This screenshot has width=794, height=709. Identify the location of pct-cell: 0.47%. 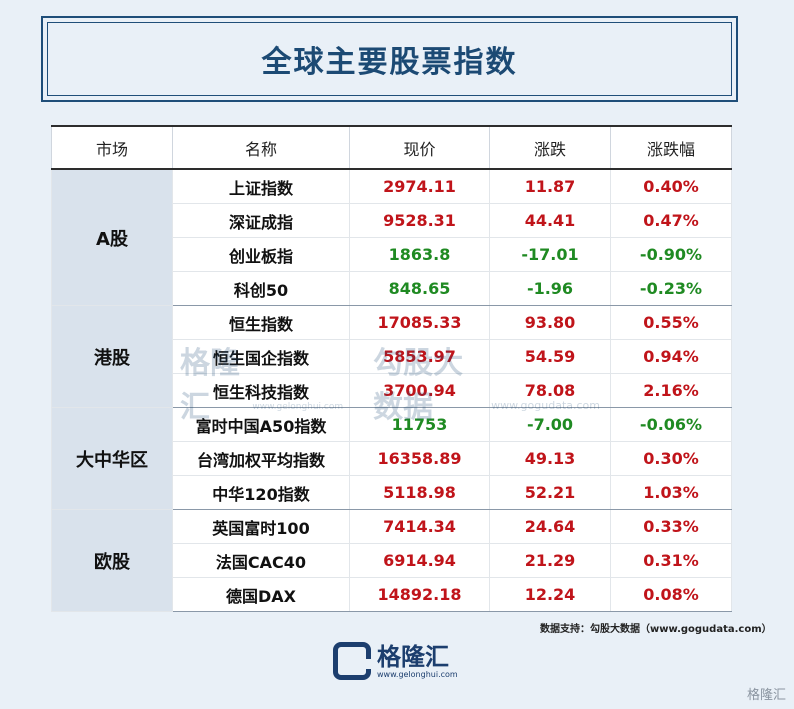
(671, 220).